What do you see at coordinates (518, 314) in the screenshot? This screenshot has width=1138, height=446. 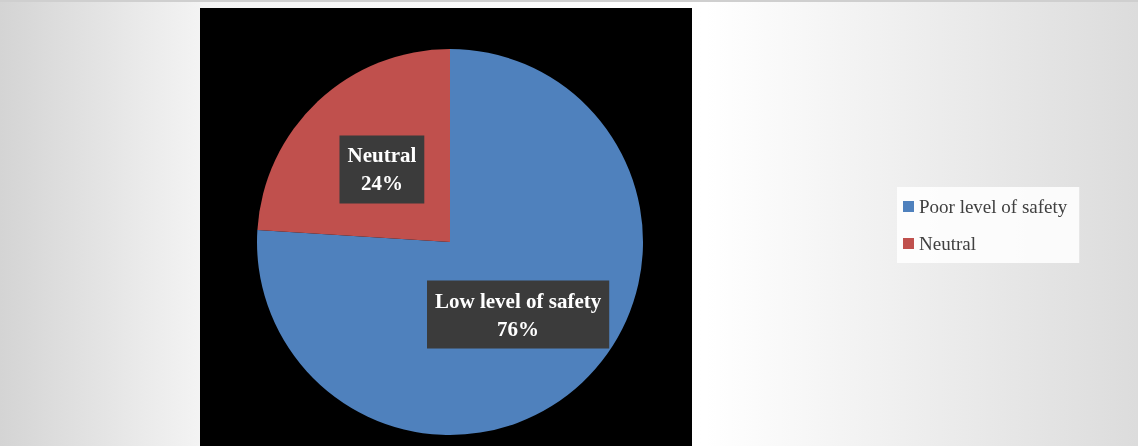 I see `data-label: Low level of safety 76%` at bounding box center [518, 314].